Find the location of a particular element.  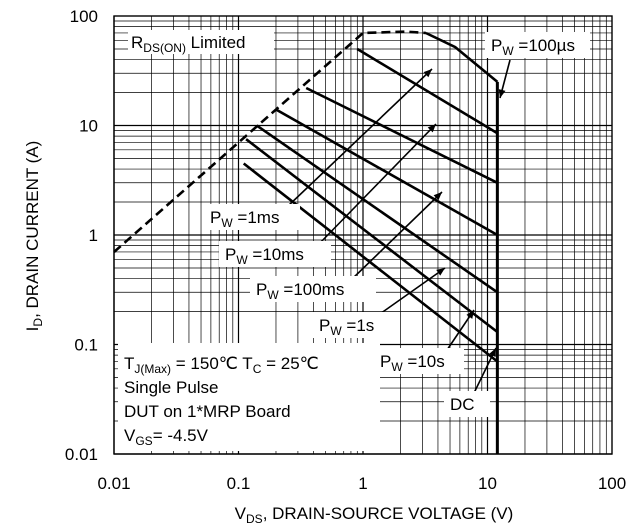

label-dc: DC is located at coordinates (462, 404).